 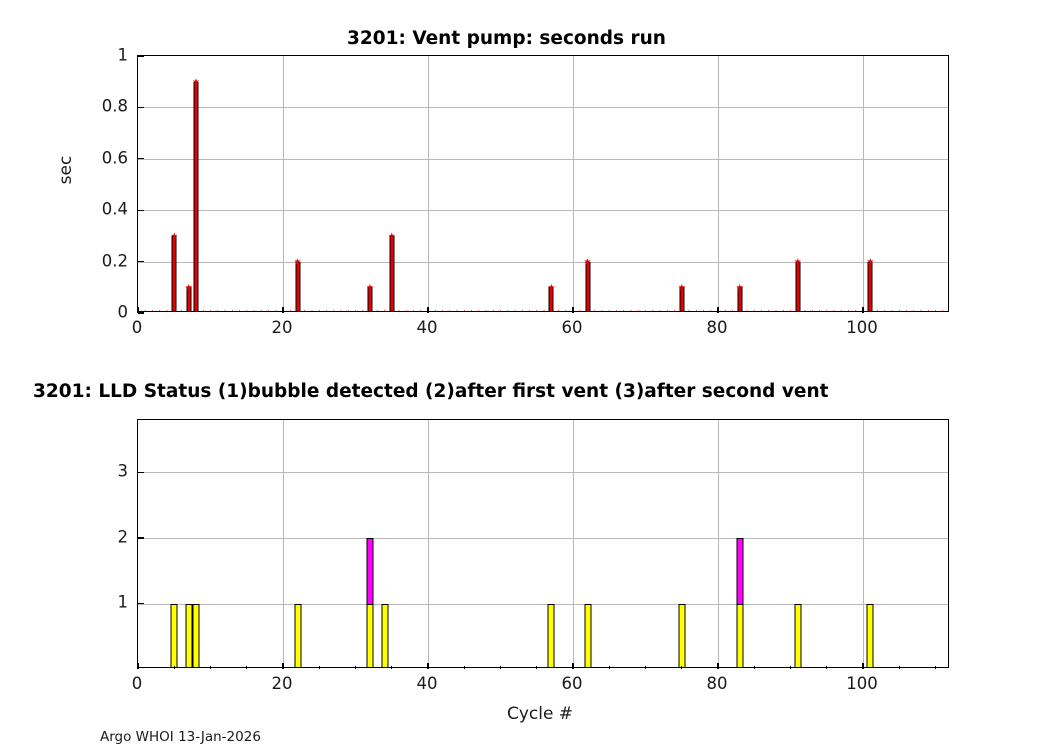 What do you see at coordinates (282, 683) in the screenshot?
I see `lld-status-x-tick-label: 20` at bounding box center [282, 683].